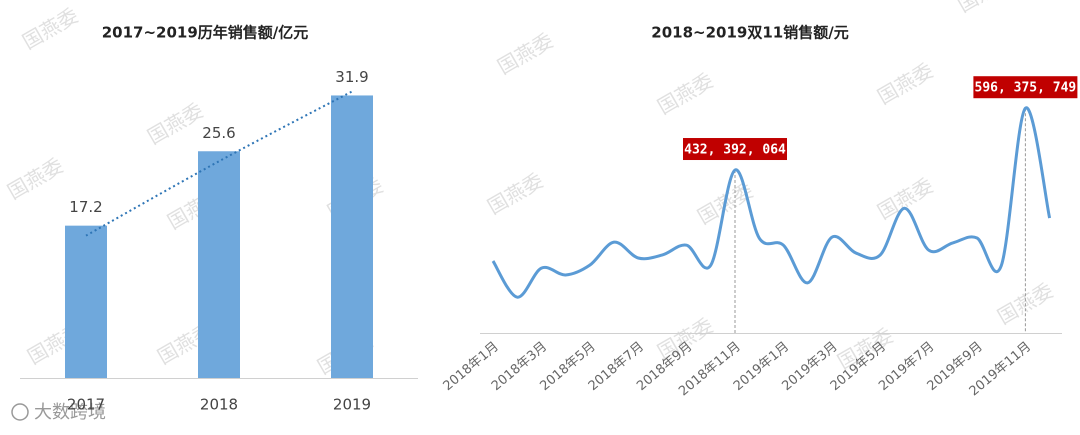 The image size is (1080, 435). Describe the element at coordinates (219, 405) in the screenshot. I see `x-tick-label: 2018` at that location.